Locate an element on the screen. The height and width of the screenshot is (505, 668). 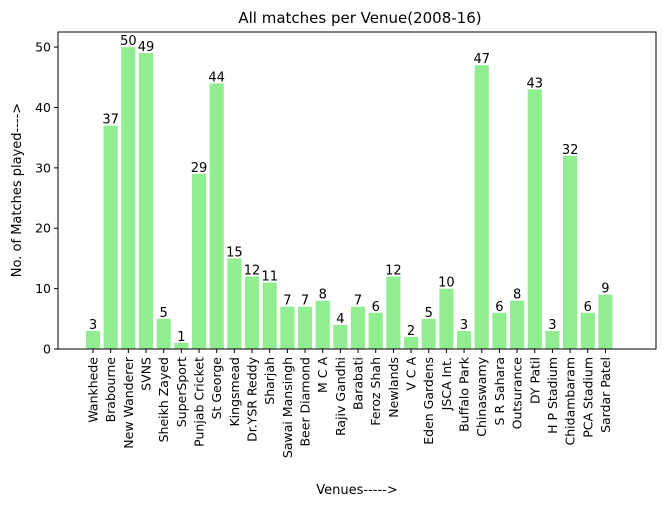
x-tick-label: SuperSport is located at coordinates (181, 392).